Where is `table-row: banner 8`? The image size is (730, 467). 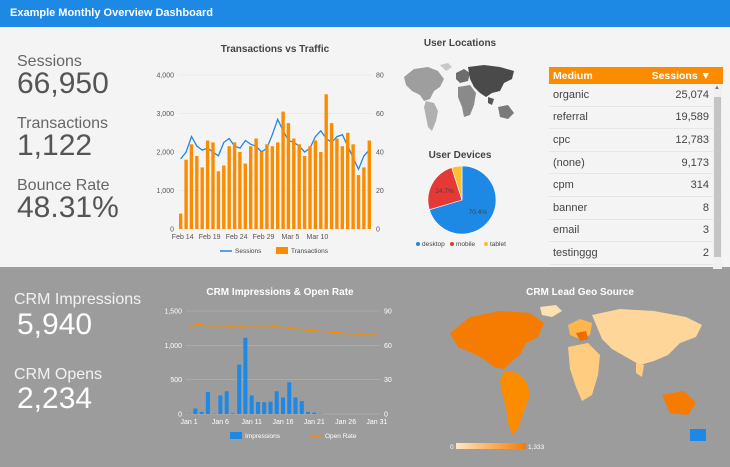 table-row: banner 8 is located at coordinates (636, 208).